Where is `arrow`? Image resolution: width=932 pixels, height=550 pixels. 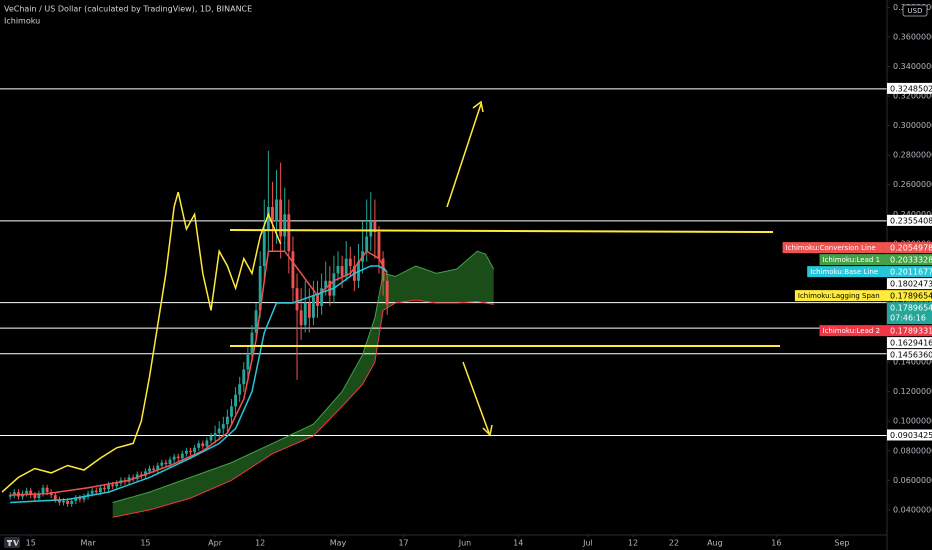 arrow is located at coordinates (476, 397).